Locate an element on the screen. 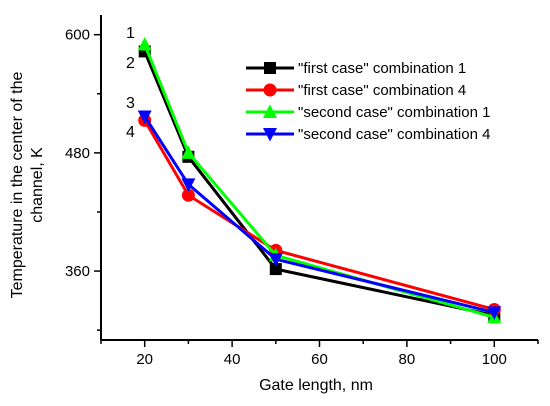 The image size is (550, 406). legend-label: "second case" combination 4 is located at coordinates (394, 134).